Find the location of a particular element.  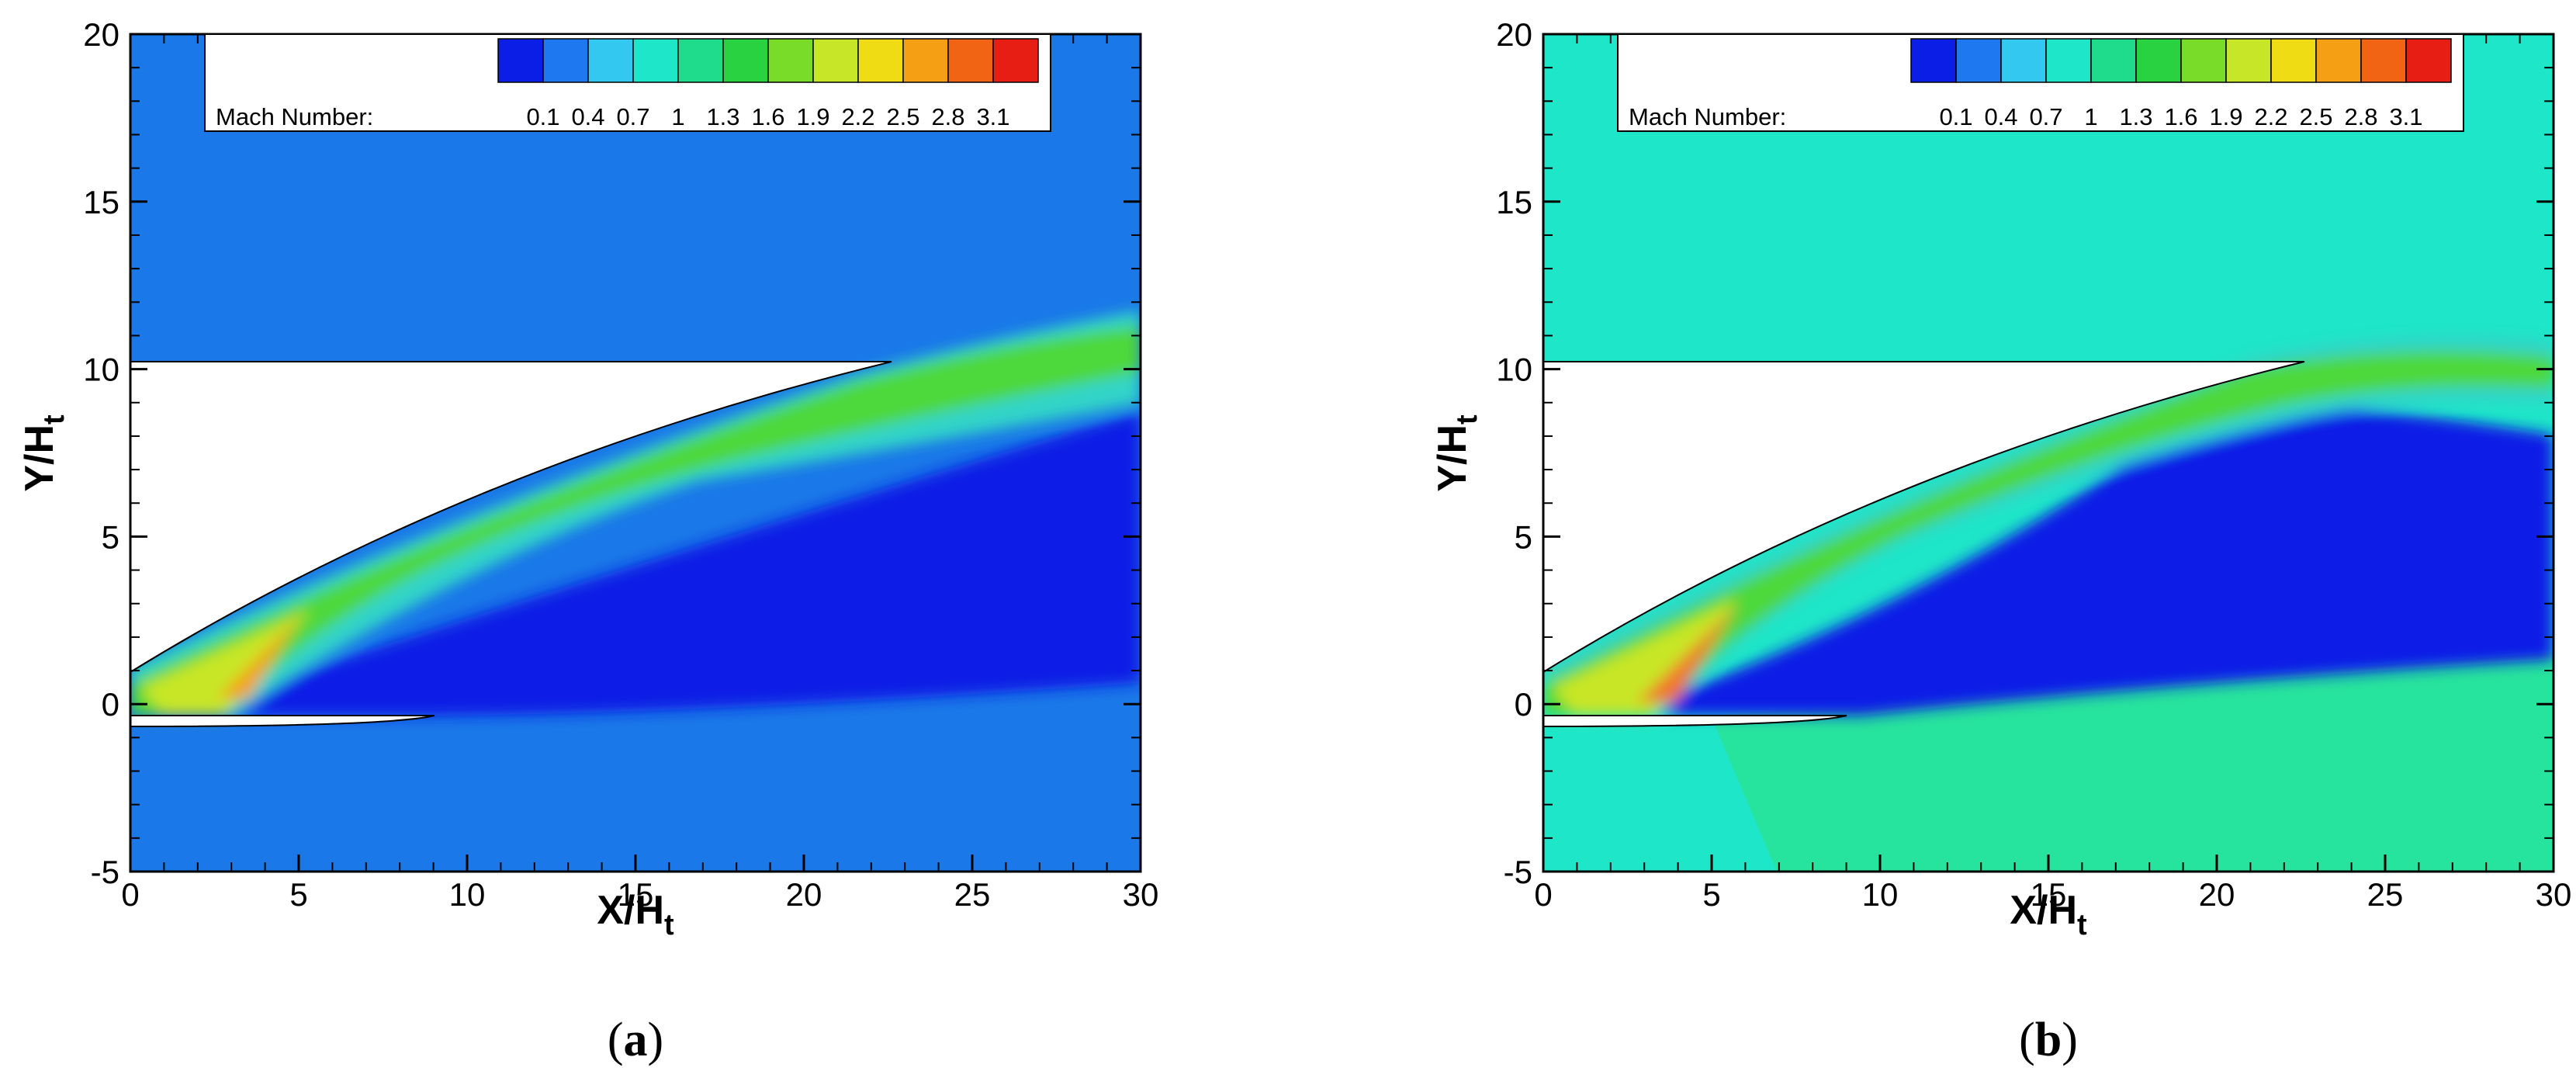

colorbar-level-labels-a: 0.1 0.4 0.7 1 1.3 1.6 1.9 2.2 2.5 2.8 3.1 is located at coordinates (767, 116).